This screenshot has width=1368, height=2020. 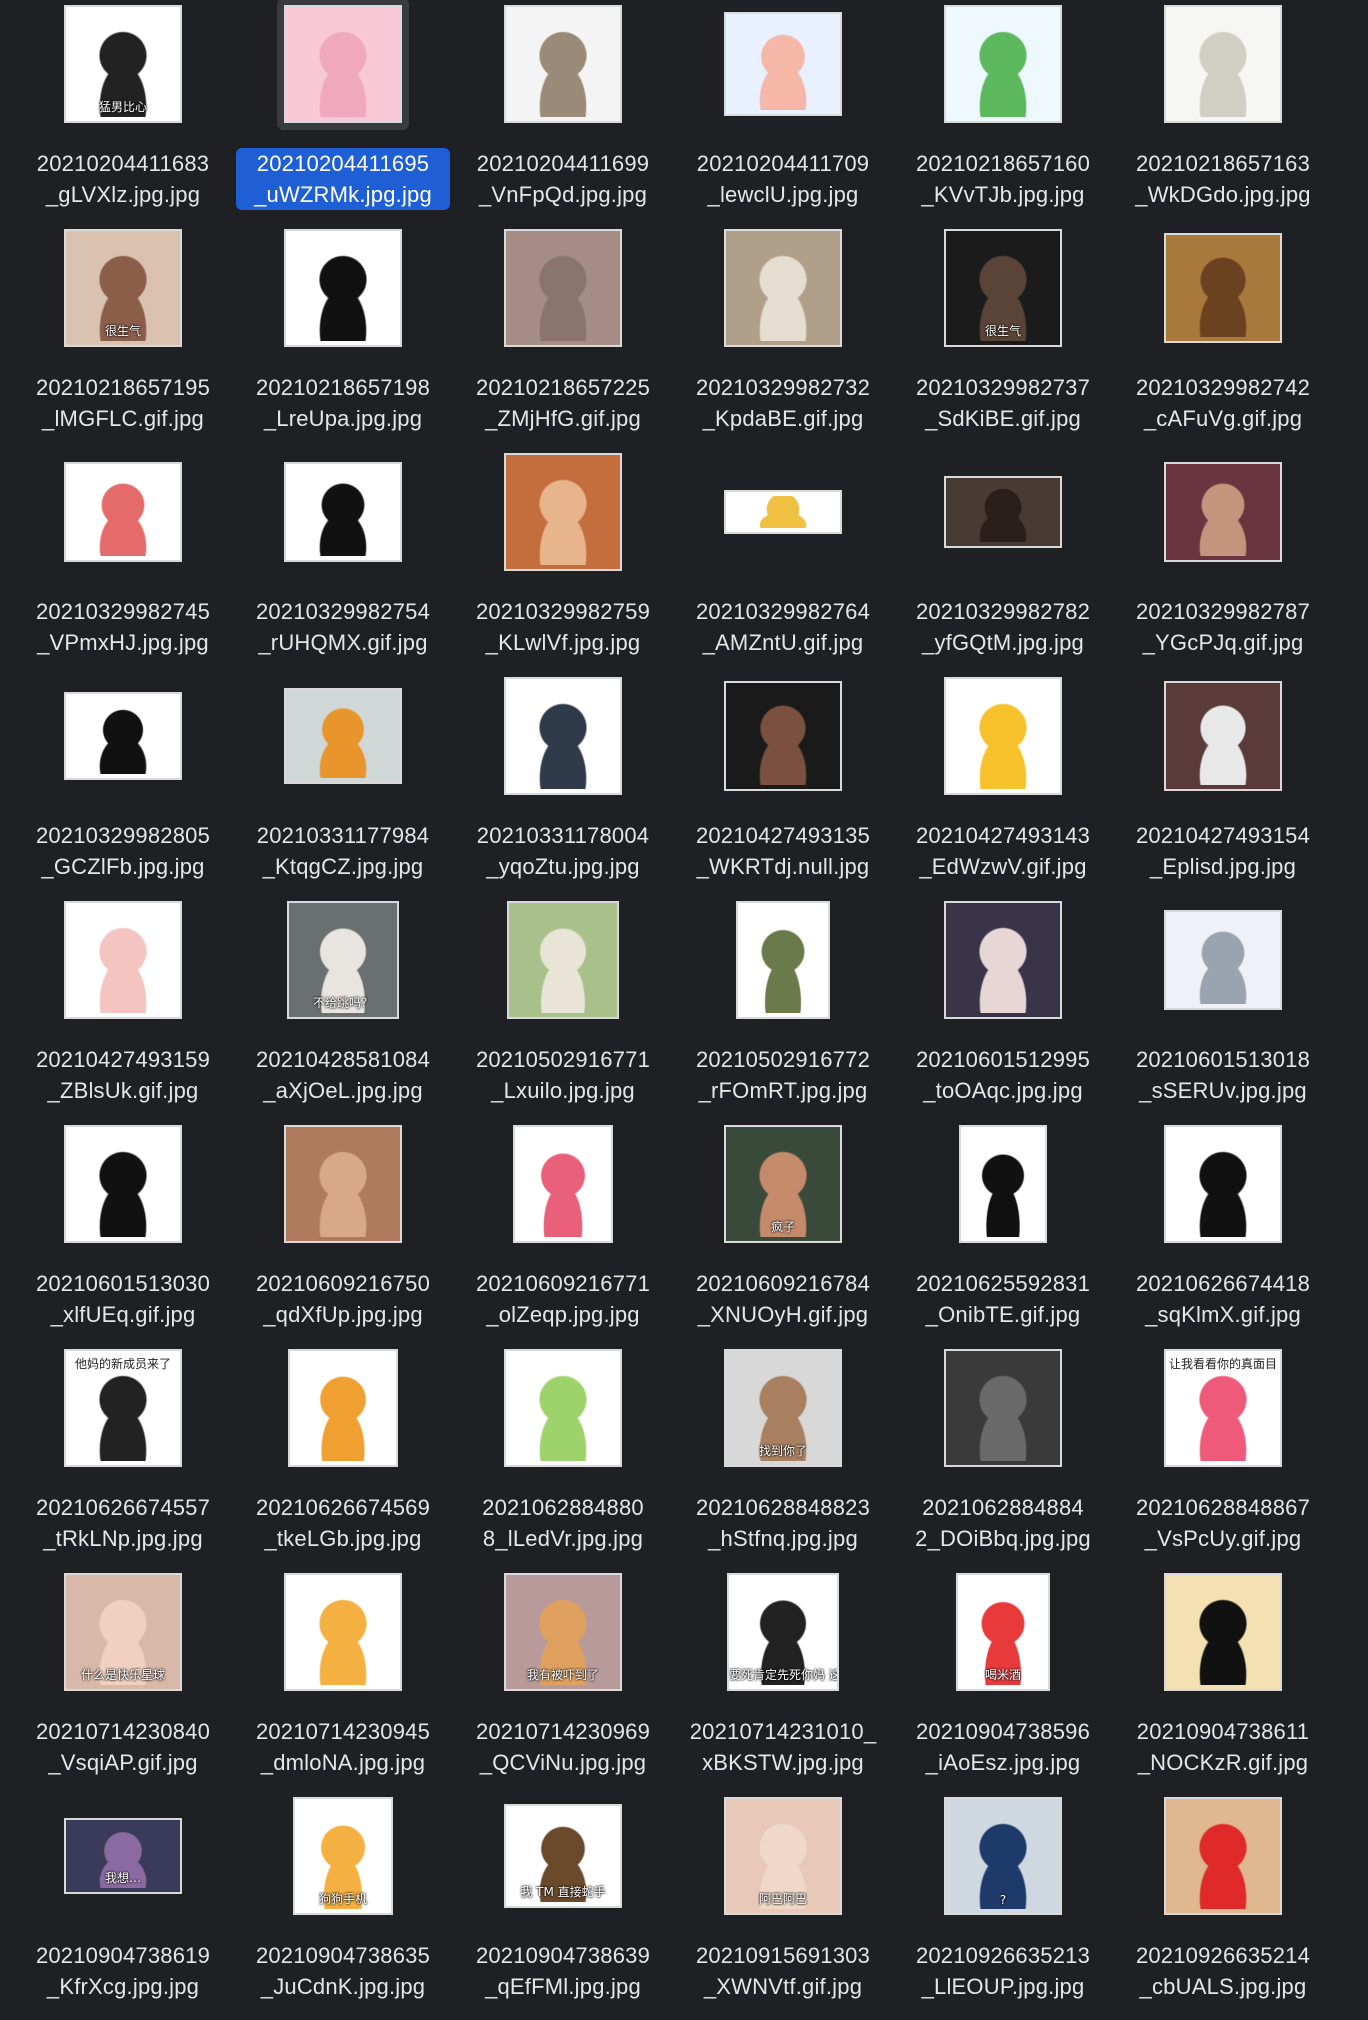 I want to click on file-thumbnail: 猛男比心, so click(x=123, y=64).